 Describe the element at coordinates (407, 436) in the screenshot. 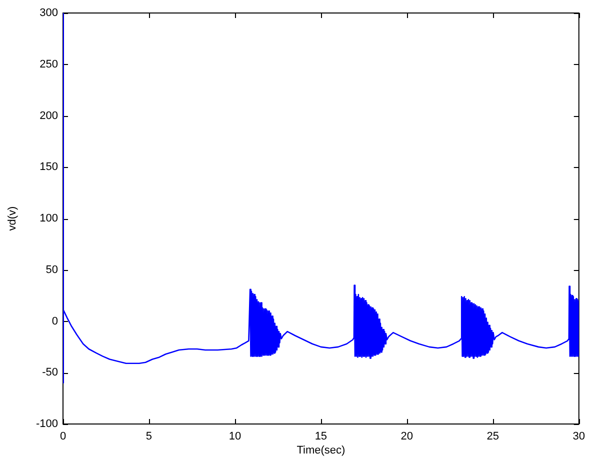

I see `x-tick-label: 20` at that location.